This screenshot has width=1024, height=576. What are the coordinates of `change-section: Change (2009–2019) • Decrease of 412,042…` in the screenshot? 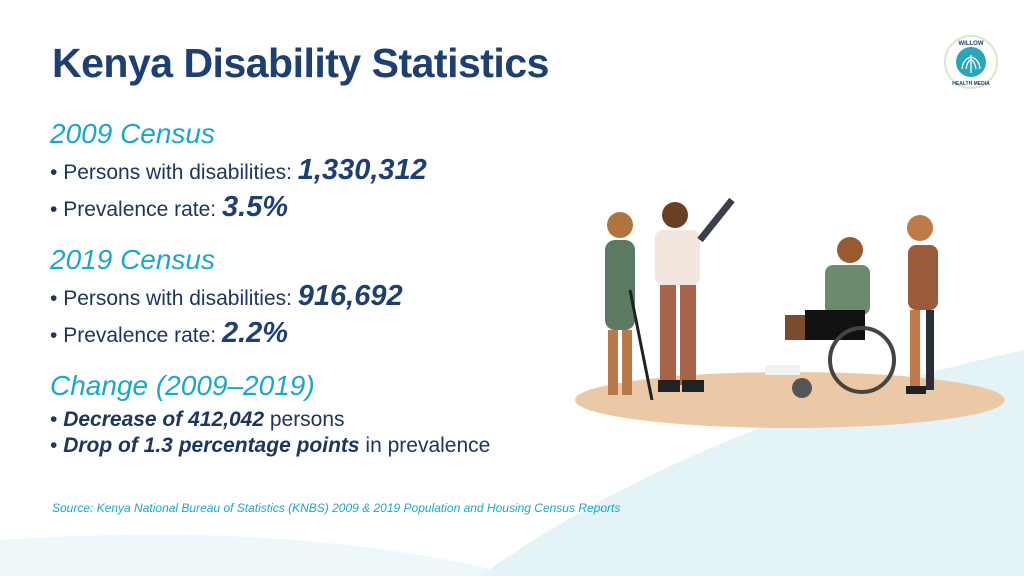 It's located at (270, 414).